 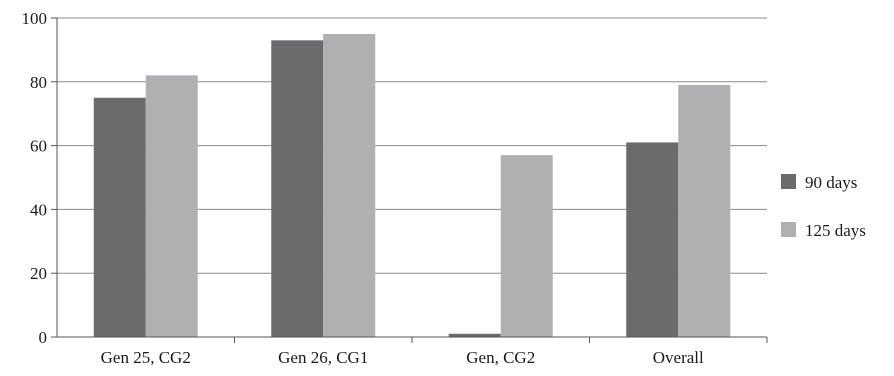 I want to click on x-tick-label: Gen 26, CG1, so click(x=323, y=357).